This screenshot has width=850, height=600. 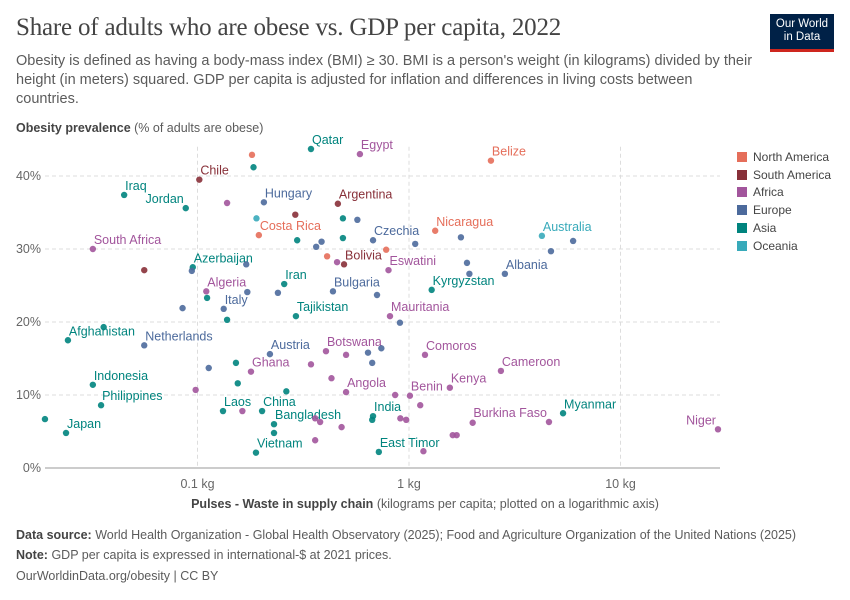 What do you see at coordinates (784, 175) in the screenshot?
I see `legend-item: South America` at bounding box center [784, 175].